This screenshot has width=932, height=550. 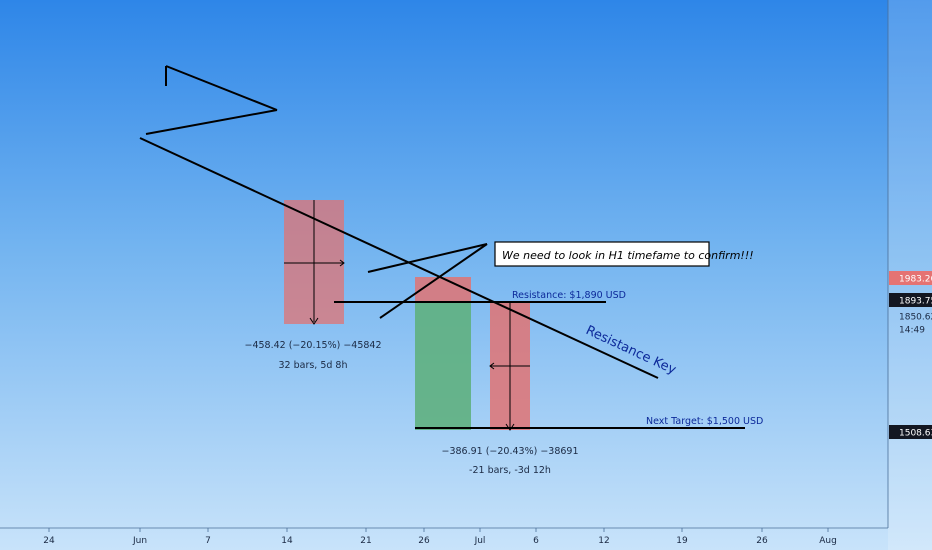 What do you see at coordinates (480, 541) in the screenshot?
I see `time-tick-label: Jul` at bounding box center [480, 541].